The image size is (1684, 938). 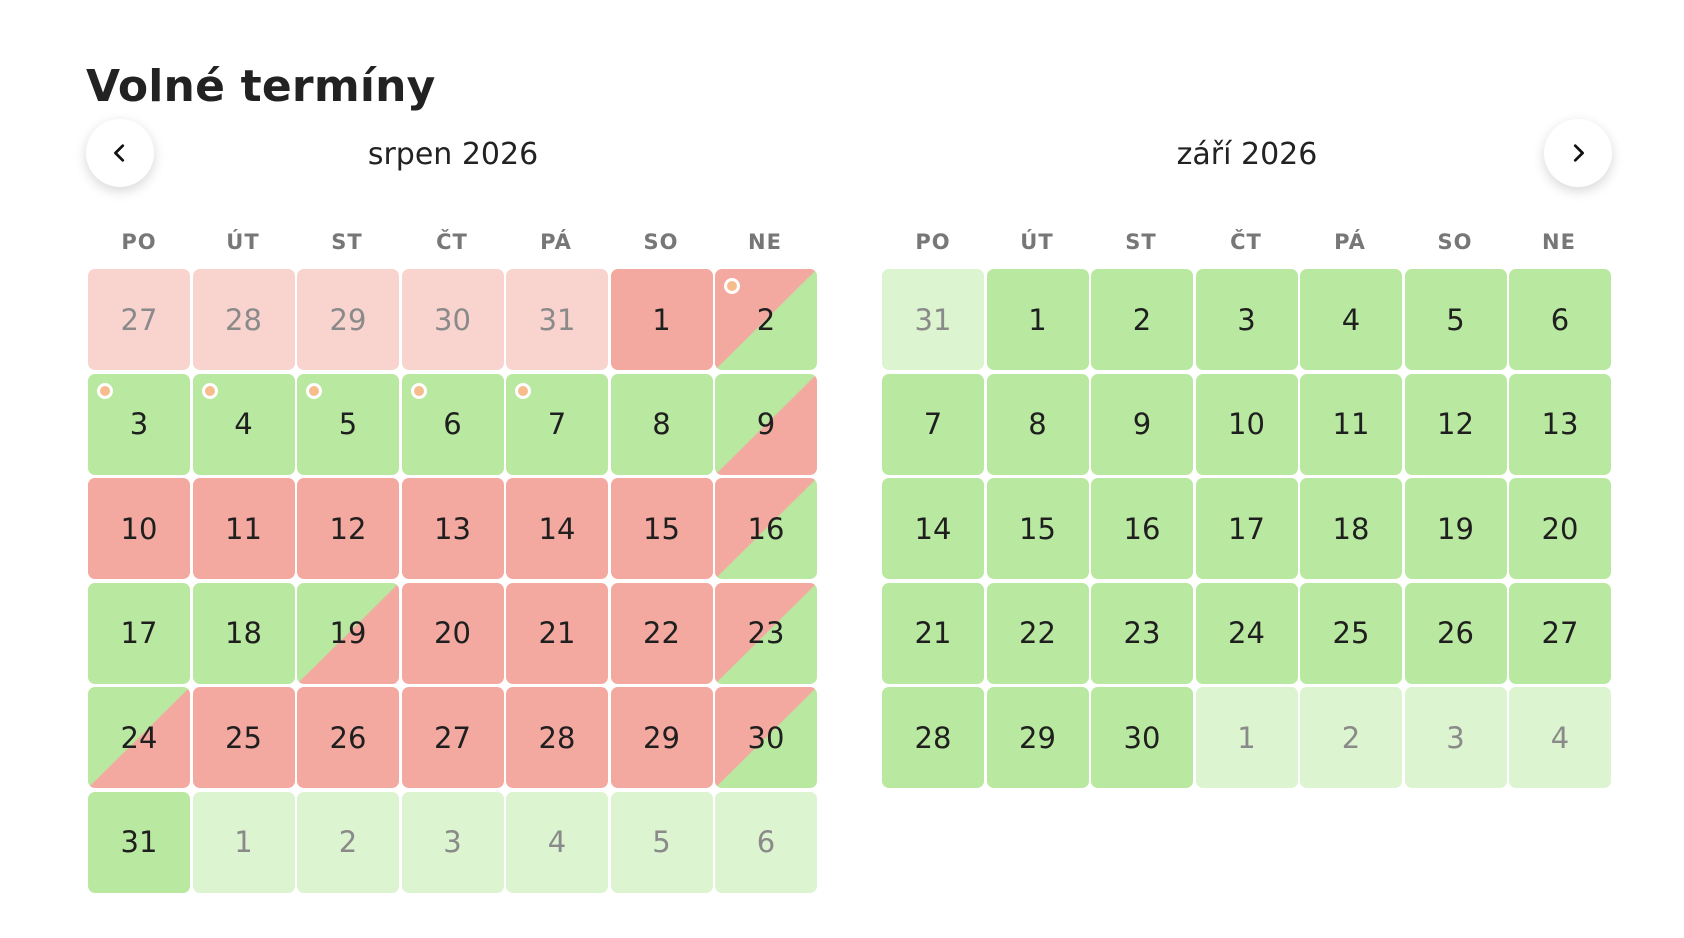 I want to click on calendar-day-booked: 15, so click(x=661, y=528).